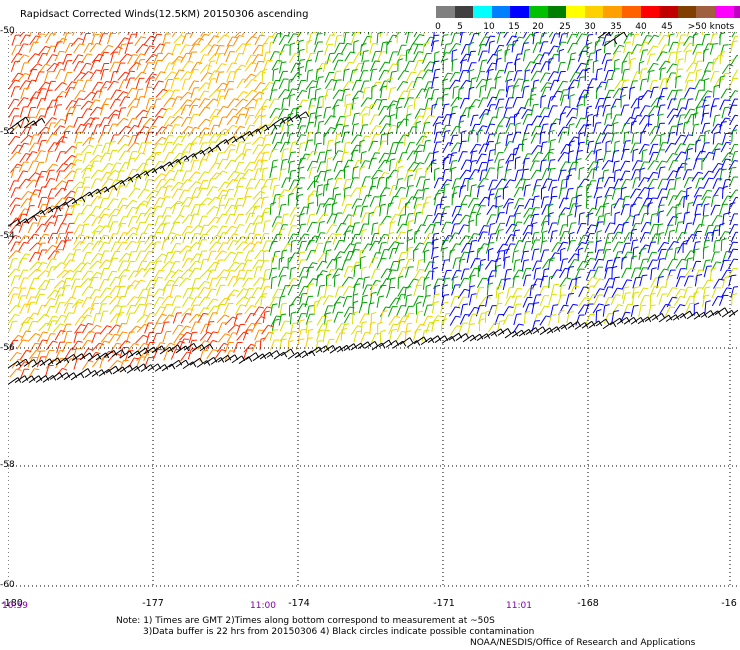 The image size is (740, 650). What do you see at coordinates (445, 12) in the screenshot?
I see `legend-swatch` at bounding box center [445, 12].